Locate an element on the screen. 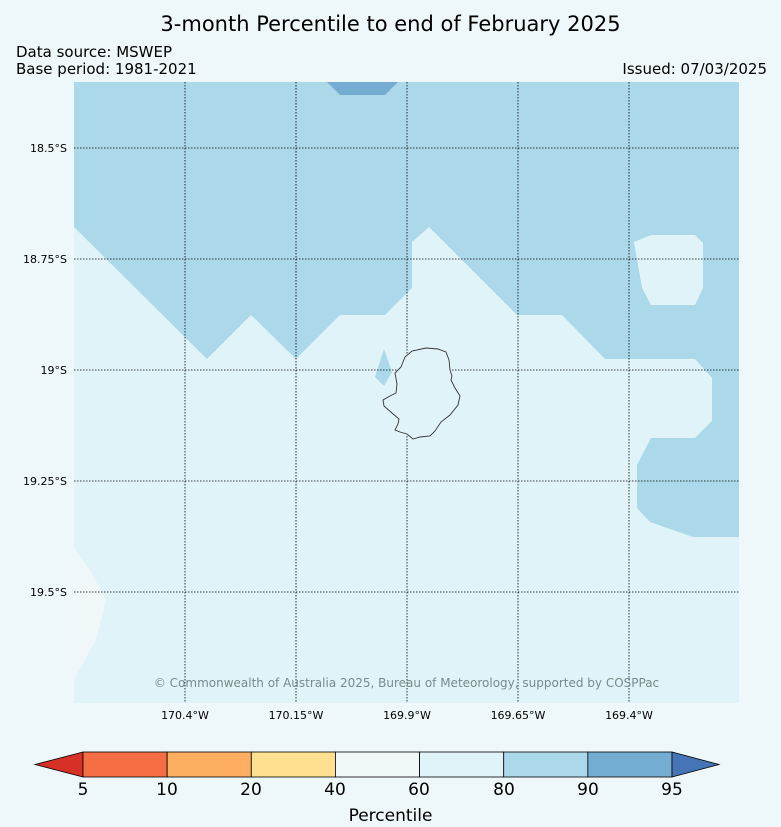 This screenshot has width=781, height=827. colorbar-label: Percentile is located at coordinates (390, 816).